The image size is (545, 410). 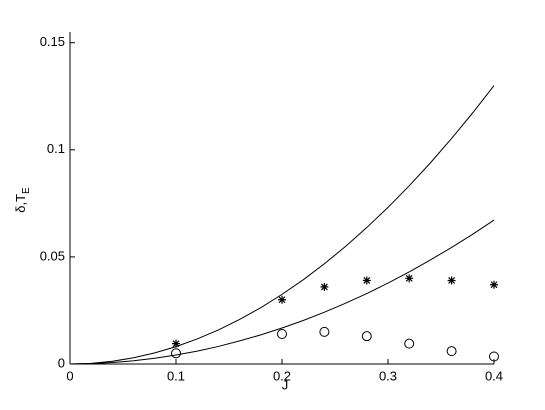 What do you see at coordinates (282, 375) in the screenshot?
I see `x-tick-label: 0.2` at bounding box center [282, 375].